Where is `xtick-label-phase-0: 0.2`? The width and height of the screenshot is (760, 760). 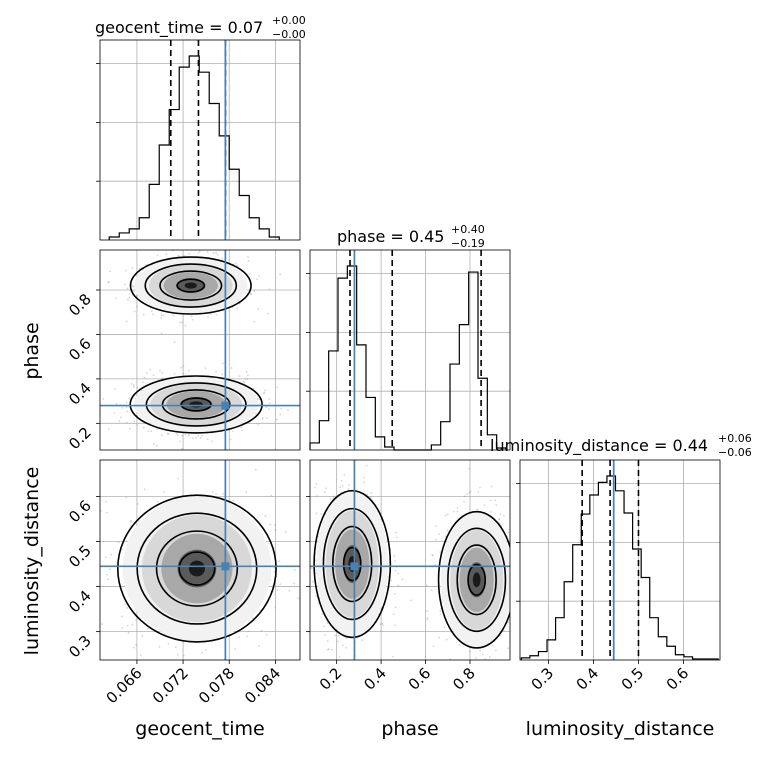
xtick-label-phase-0: 0.2 is located at coordinates (331, 679).